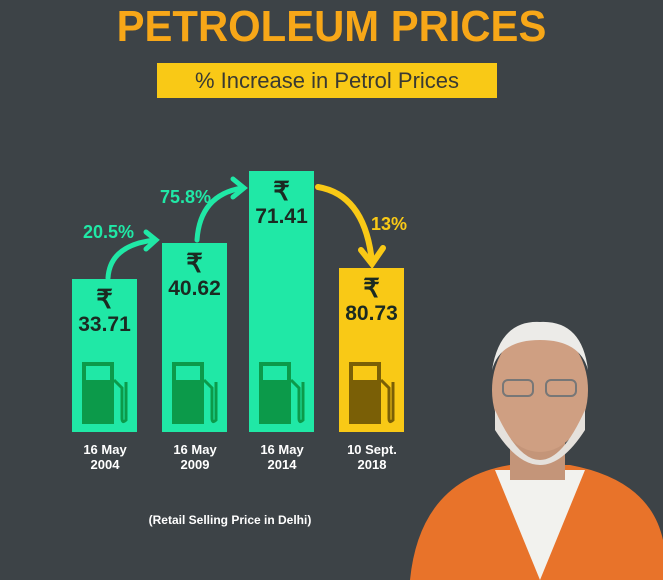 This screenshot has height=580, width=663. Describe the element at coordinates (282, 464) in the screenshot. I see `category-year: 2014` at that location.